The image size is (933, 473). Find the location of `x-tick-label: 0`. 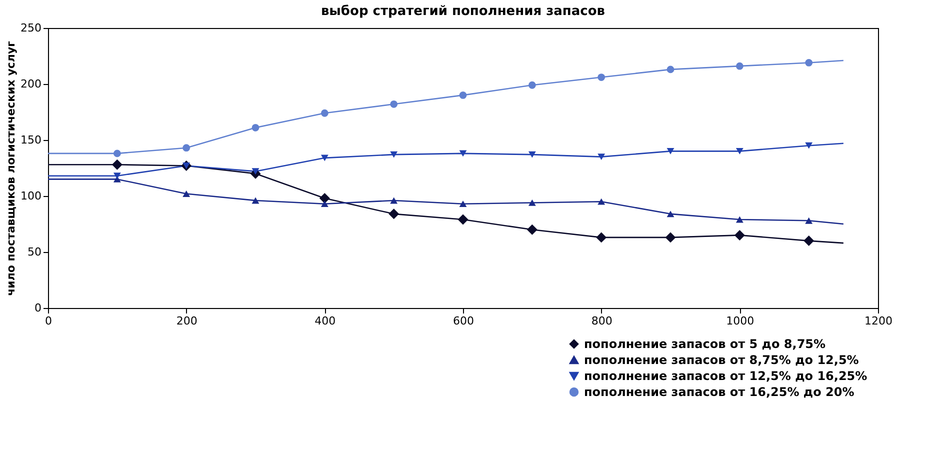

x-tick-label: 0 is located at coordinates (48, 321).